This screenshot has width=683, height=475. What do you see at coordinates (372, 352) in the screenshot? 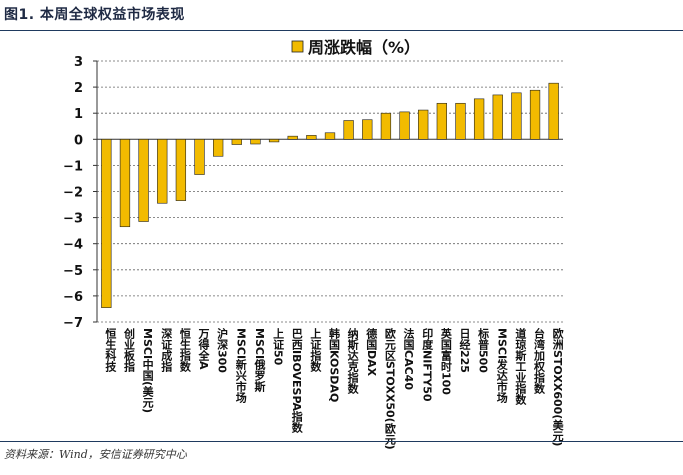
I see `category-label: 德国DAX` at bounding box center [372, 352].